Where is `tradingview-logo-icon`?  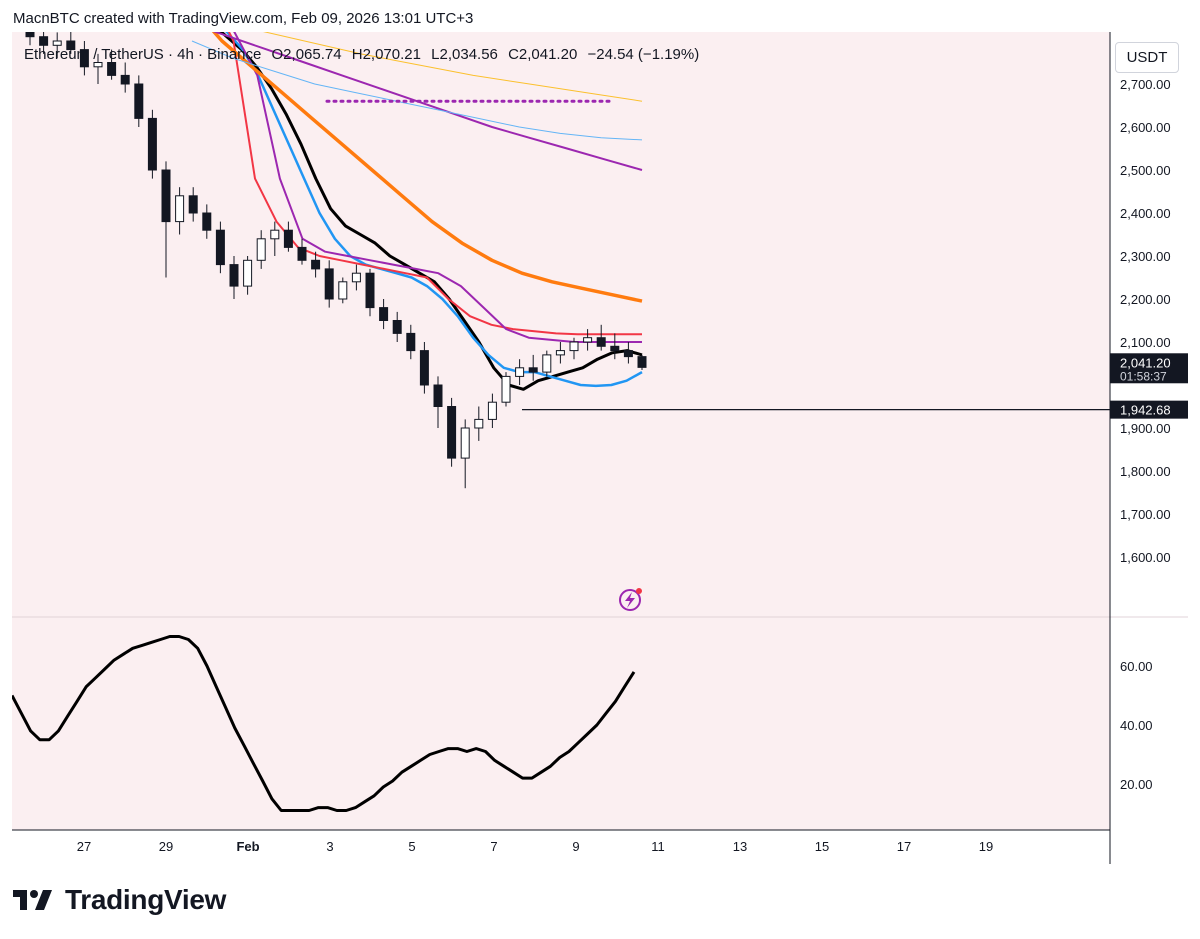
tradingview-logo-icon is located at coordinates (32, 900).